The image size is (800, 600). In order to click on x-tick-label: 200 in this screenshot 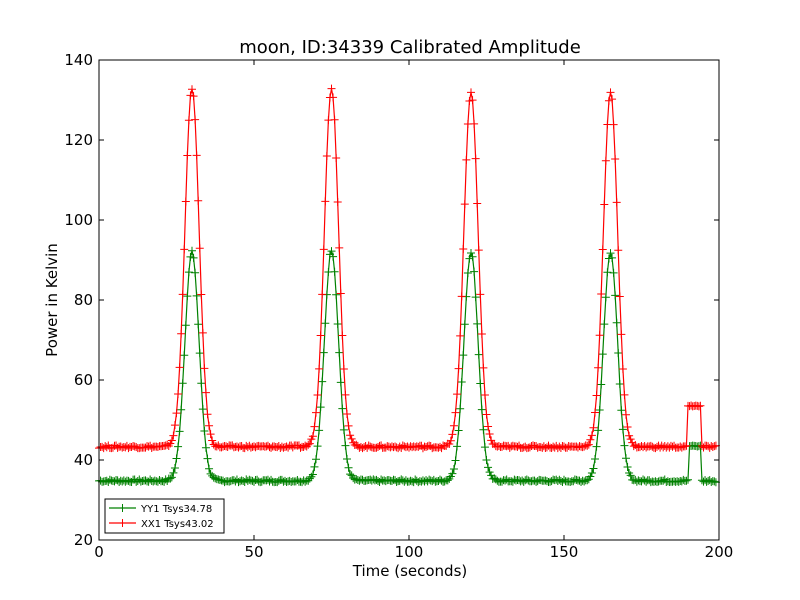, I will do `click(719, 552)`.